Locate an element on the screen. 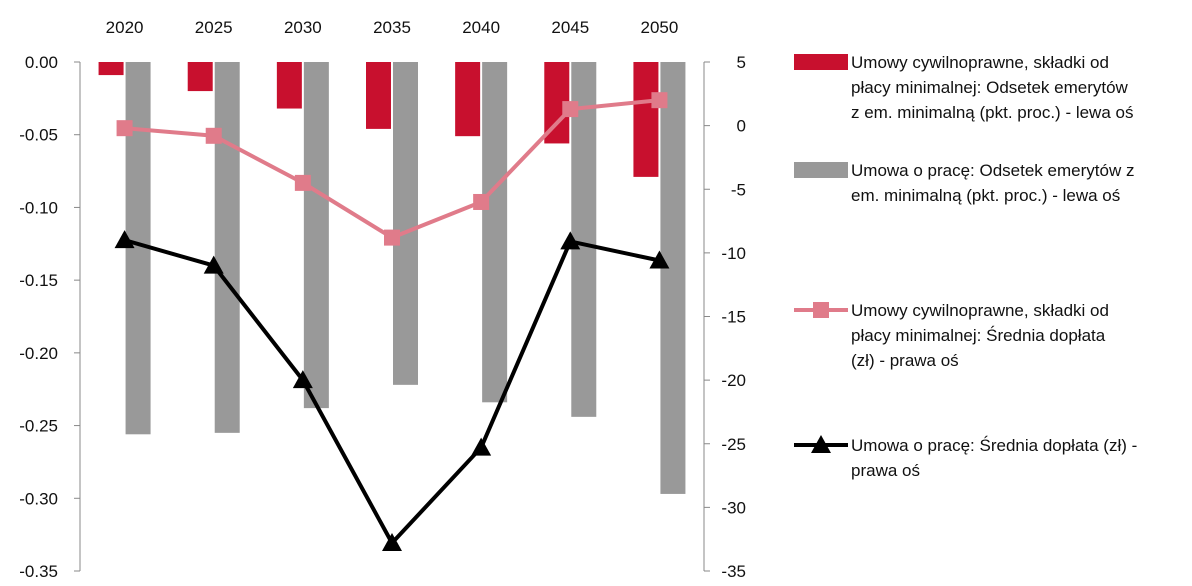 Image resolution: width=1192 pixels, height=586 pixels. x-tick-label: 2040 is located at coordinates (481, 27).